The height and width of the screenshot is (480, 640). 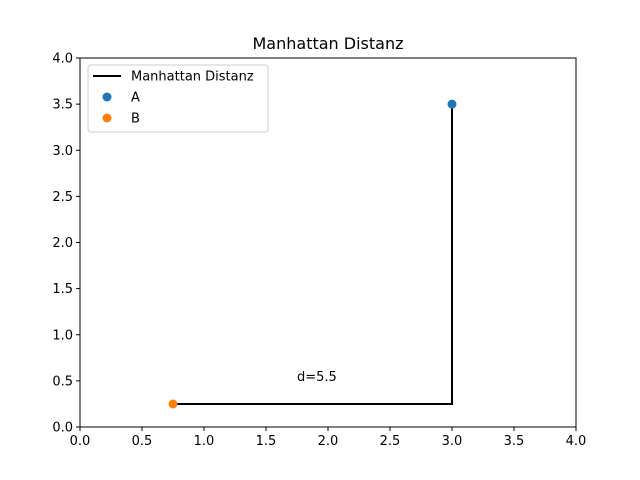 What do you see at coordinates (452, 104) in the screenshot?
I see `point-a` at bounding box center [452, 104].